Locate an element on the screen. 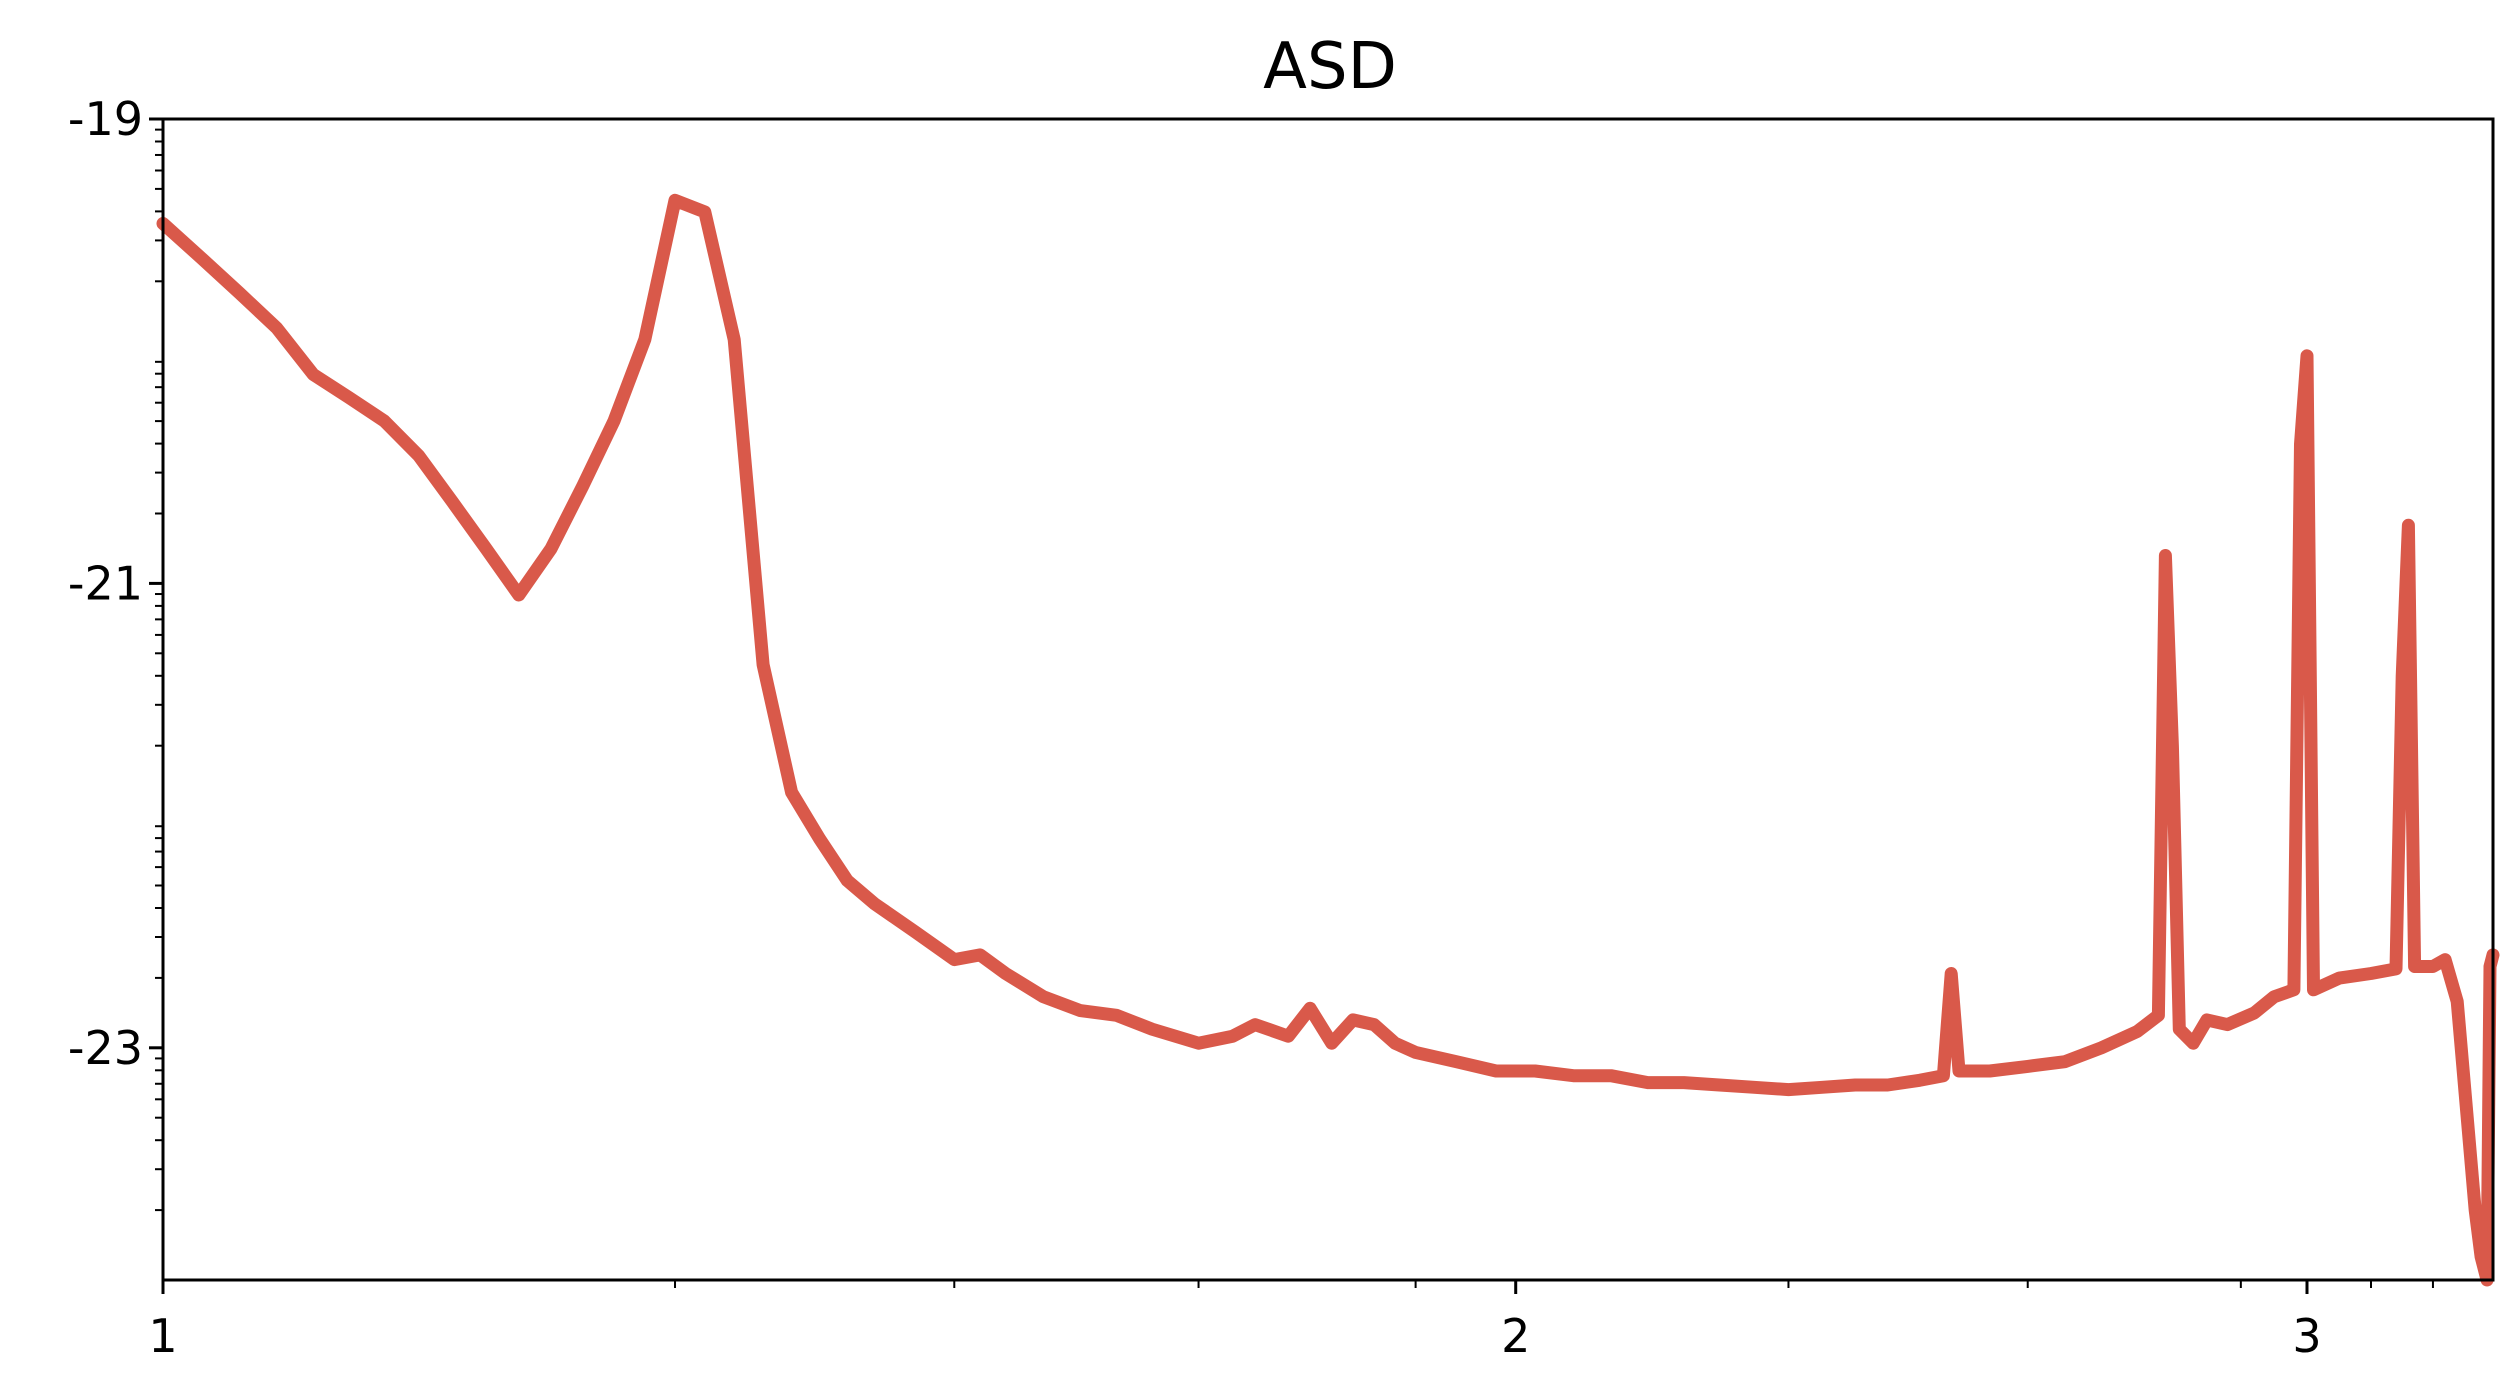 The height and width of the screenshot is (1393, 2519). x-tick-label: 3 is located at coordinates (2306, 1336).